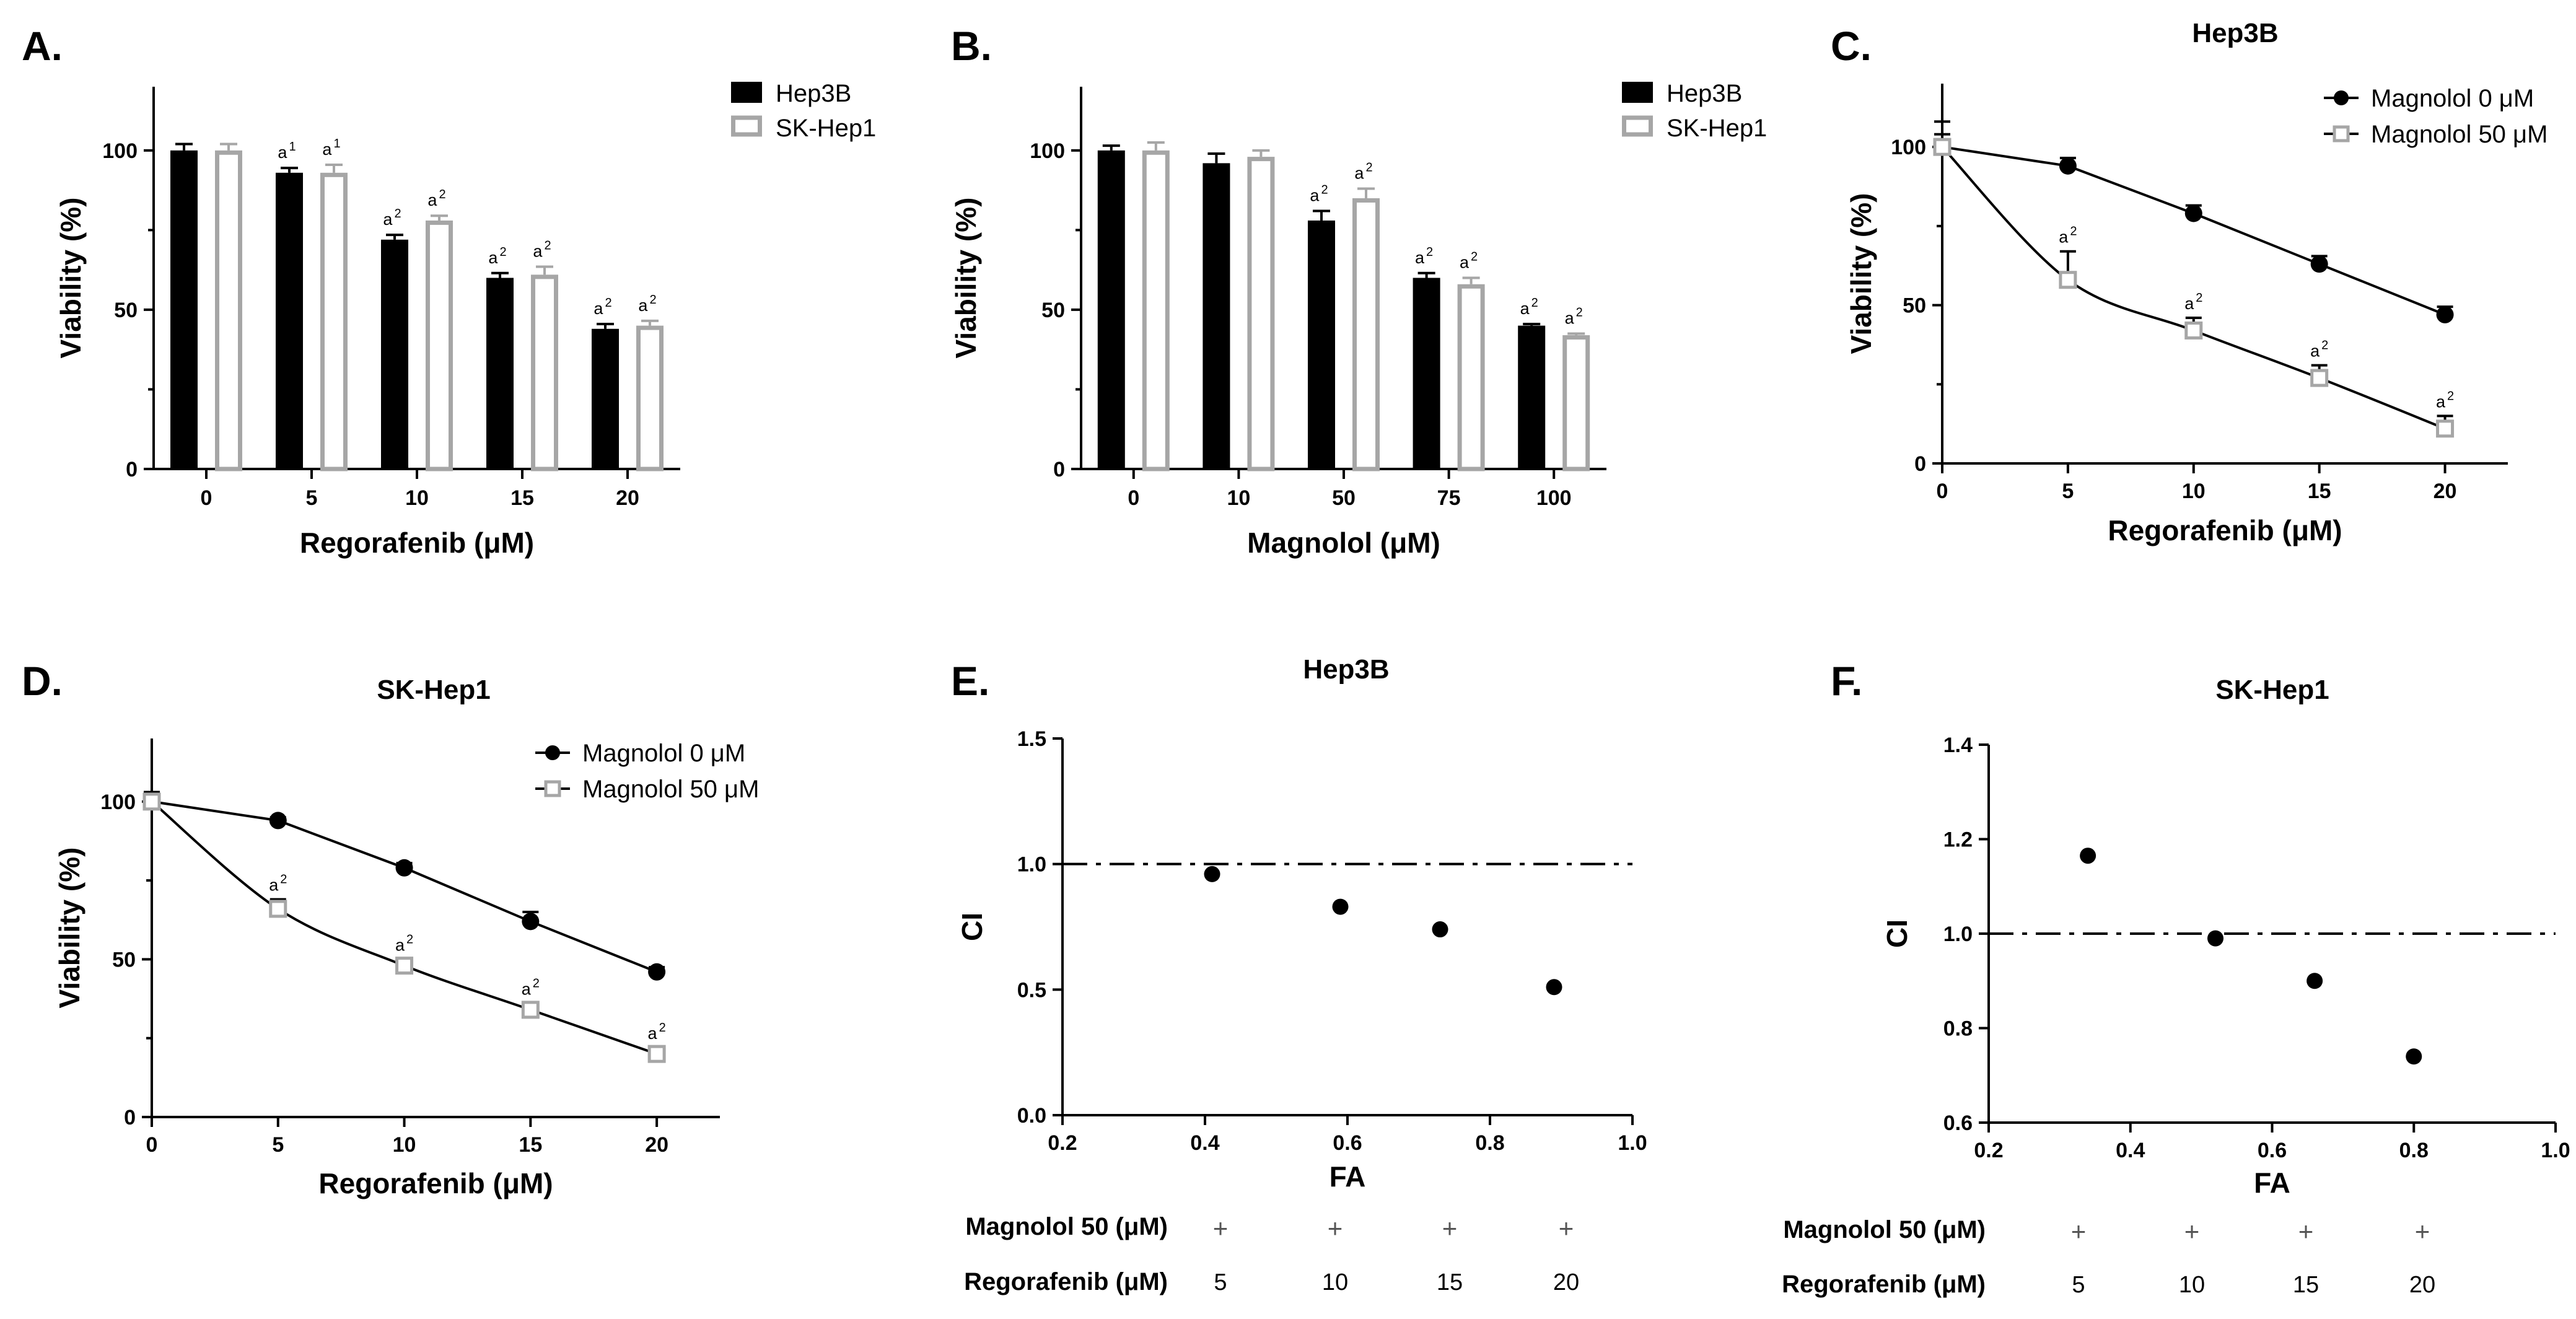 This screenshot has height=1319, width=2576. What do you see at coordinates (336, 144) in the screenshot?
I see `panel-a-significance-label-superscript: 1` at bounding box center [336, 144].